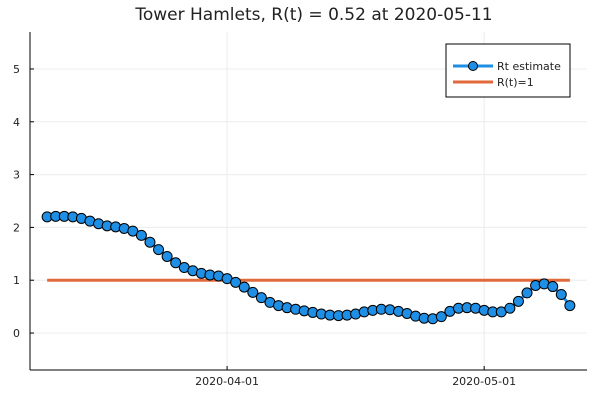 This screenshot has width=600, height=405. I want to click on legend-label-rt-estimate: Rt estimate, so click(529, 66).